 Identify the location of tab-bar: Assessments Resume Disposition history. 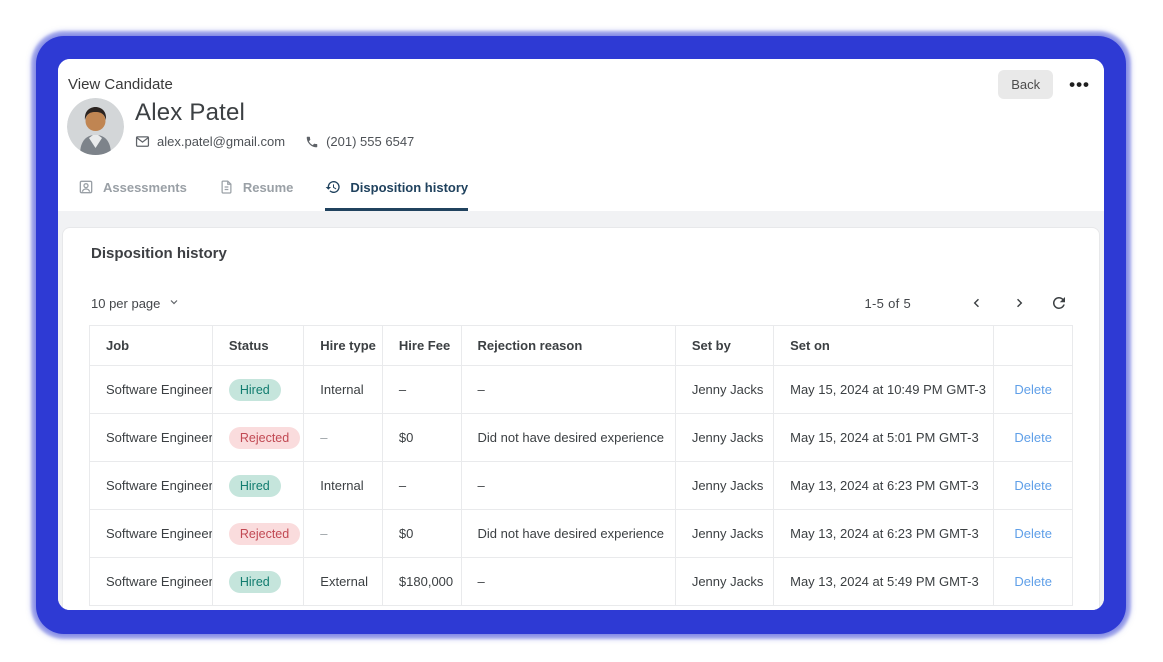
(289, 195).